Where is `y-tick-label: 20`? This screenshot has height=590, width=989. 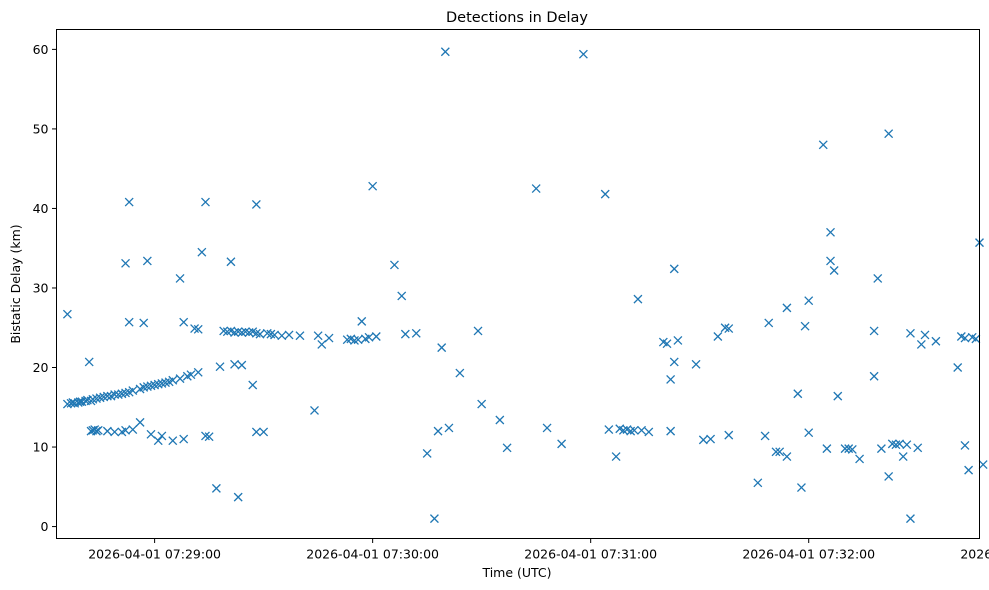
y-tick-label: 20 is located at coordinates (41, 367).